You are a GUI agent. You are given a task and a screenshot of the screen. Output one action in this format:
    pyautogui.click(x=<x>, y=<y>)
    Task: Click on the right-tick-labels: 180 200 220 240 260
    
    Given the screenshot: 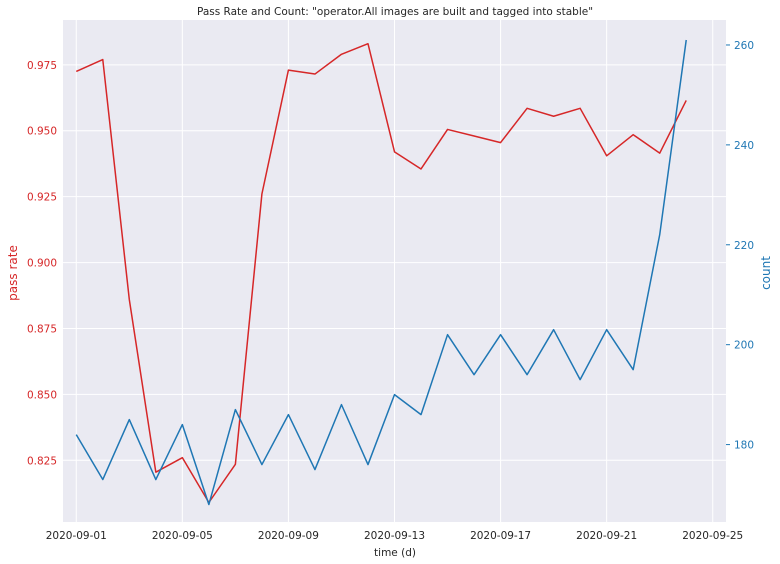 What is the action you would take?
    pyautogui.click(x=740, y=246)
    